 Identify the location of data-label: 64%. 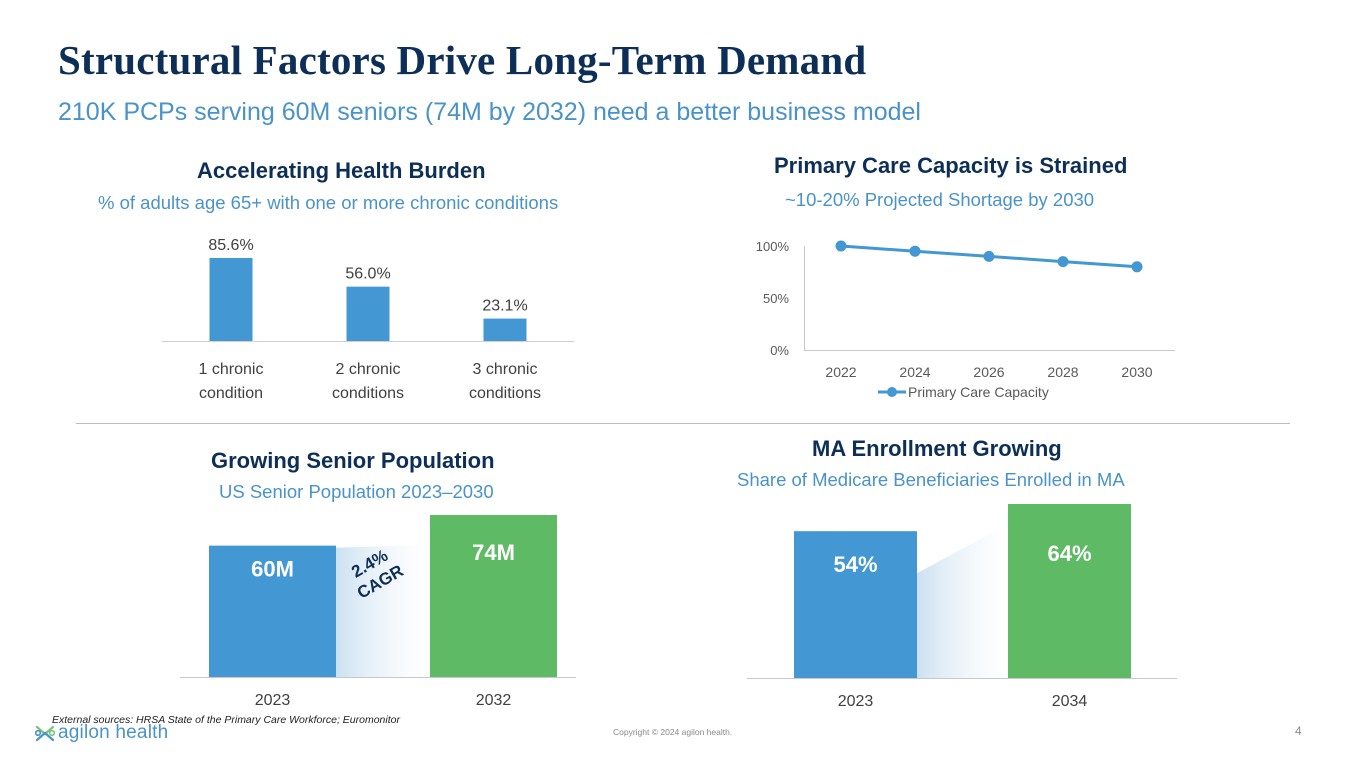
(1069, 553).